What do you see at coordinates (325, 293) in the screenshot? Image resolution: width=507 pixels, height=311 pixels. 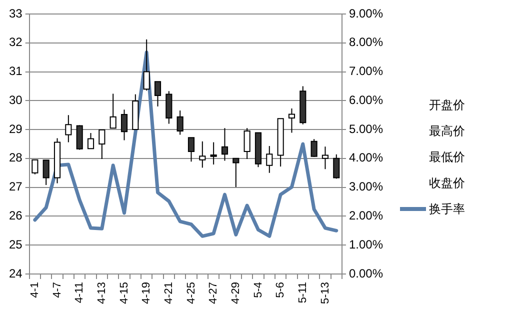 I see `x-tick-label: 5-13` at bounding box center [325, 293].